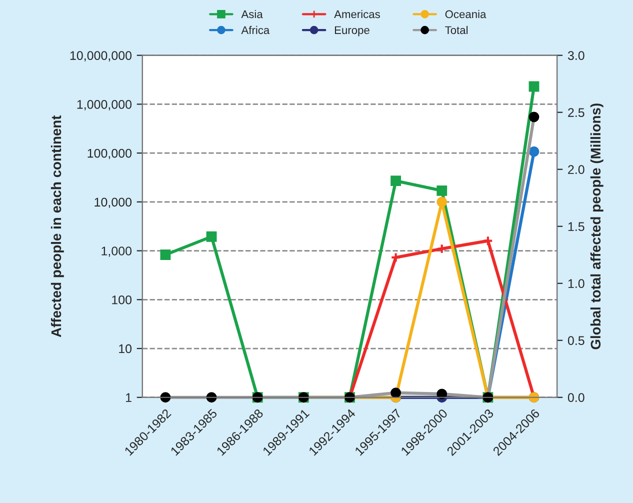 This screenshot has width=633, height=503. I want to click on y2-tick-label: 1.5, so click(576, 226).